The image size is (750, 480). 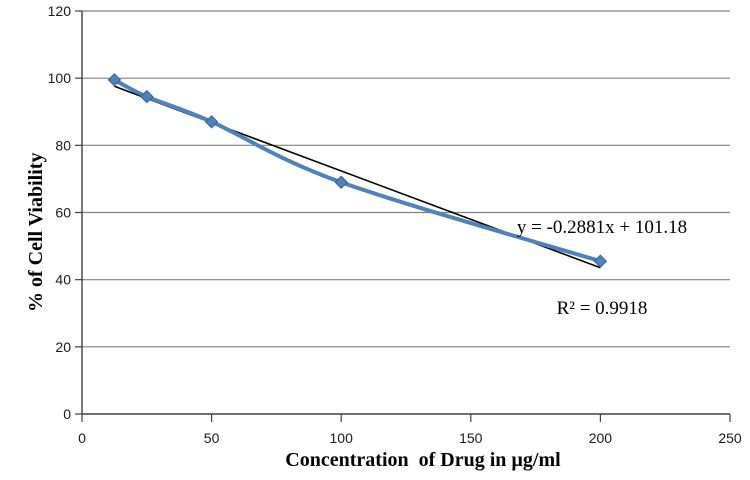 I want to click on y-tick-label: 20, so click(x=63, y=347).